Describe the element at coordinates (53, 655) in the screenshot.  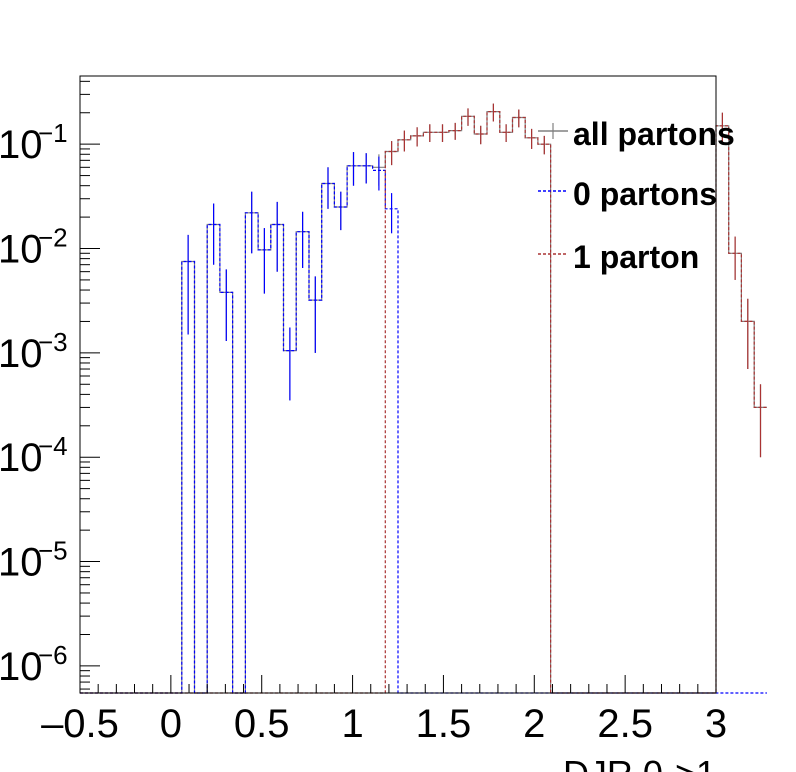
I see `y-tick-exponent: −6` at that location.